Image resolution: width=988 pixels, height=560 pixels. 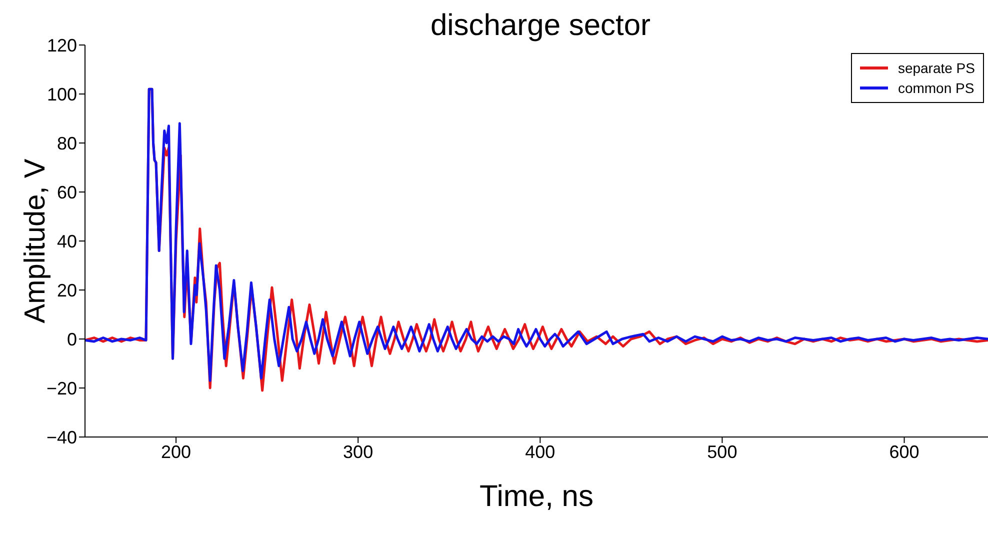 What do you see at coordinates (66, 143) in the screenshot?
I see `y-tick-label: 80` at bounding box center [66, 143].